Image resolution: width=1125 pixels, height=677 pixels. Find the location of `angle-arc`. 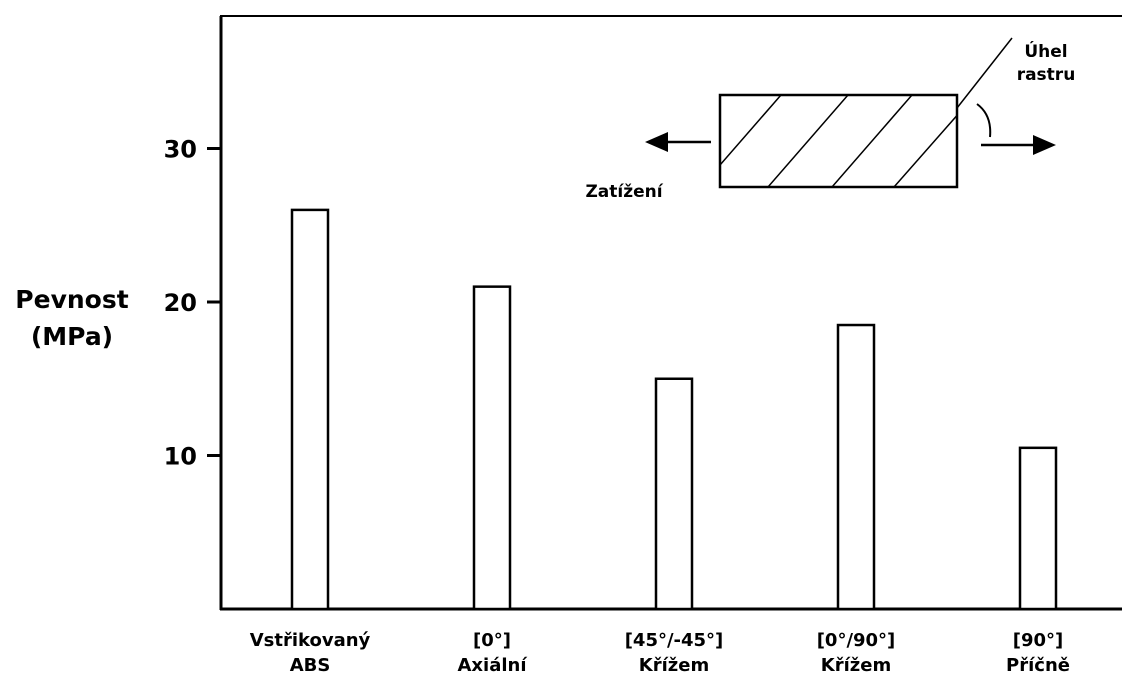

angle-arc is located at coordinates (984, 120).